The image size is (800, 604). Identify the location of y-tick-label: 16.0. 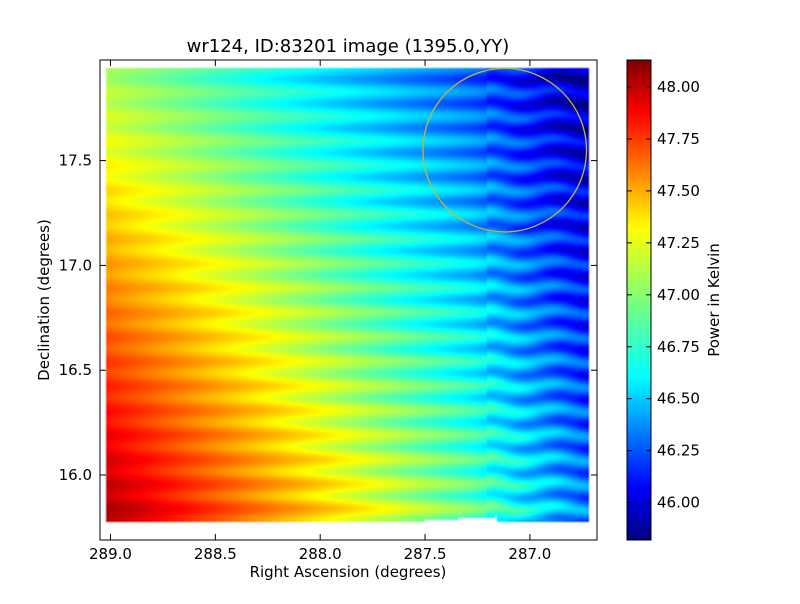
(75, 475).